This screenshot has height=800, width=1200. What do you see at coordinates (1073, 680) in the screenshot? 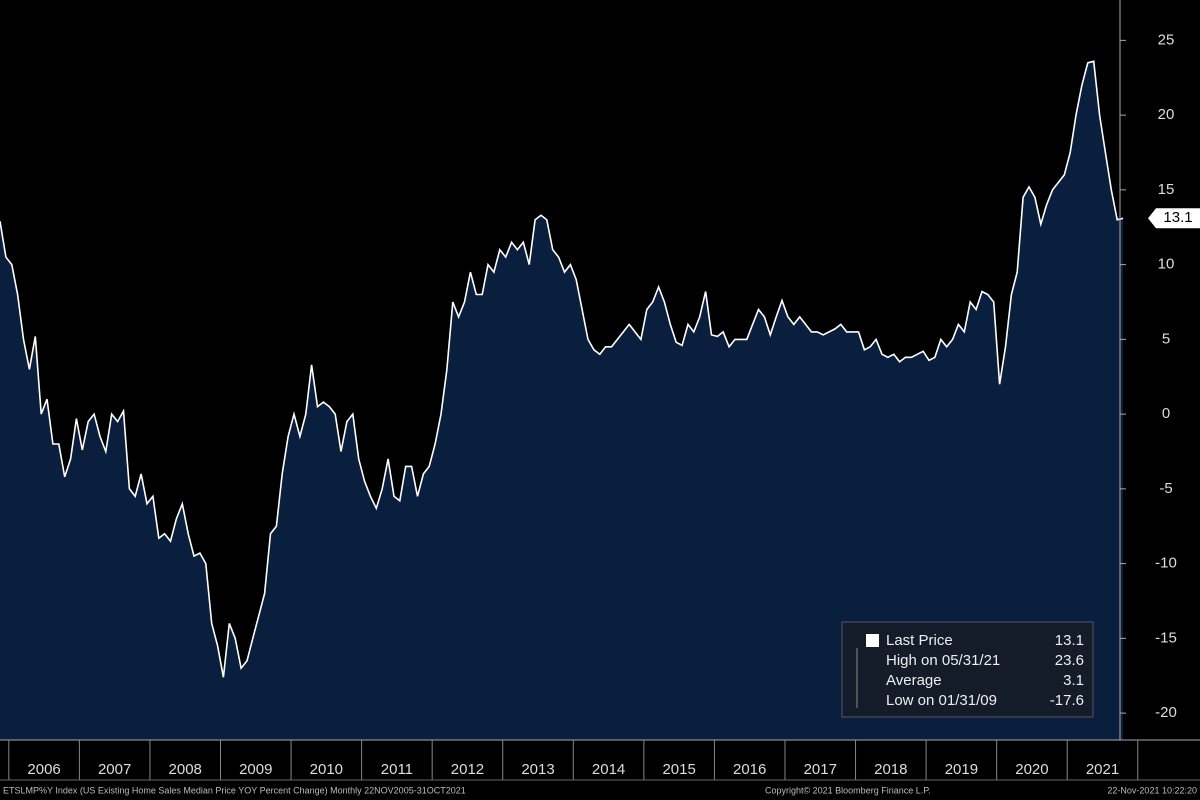
I see `legend-value: 3.1` at bounding box center [1073, 680].